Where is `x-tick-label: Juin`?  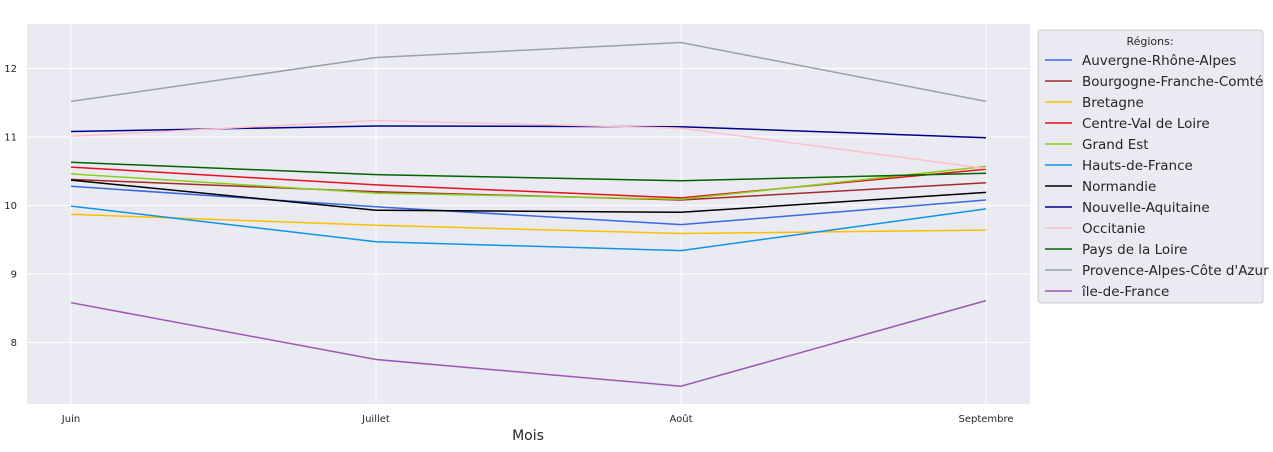
x-tick-label: Juin is located at coordinates (70, 419).